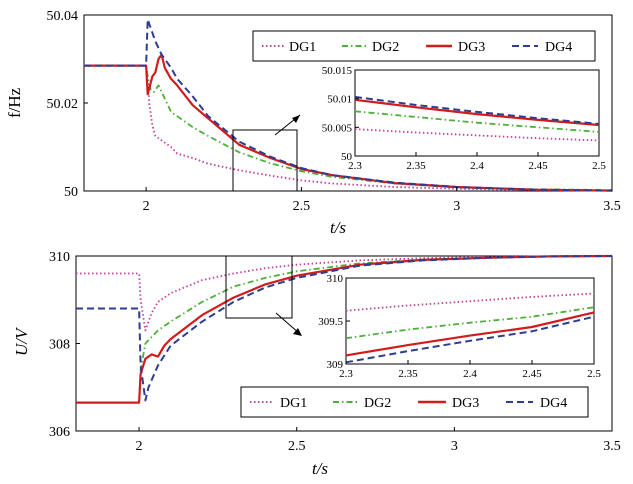 The image size is (633, 484). Describe the element at coordinates (59, 257) in the screenshot. I see `bottom-y-tick-label: 310` at that location.